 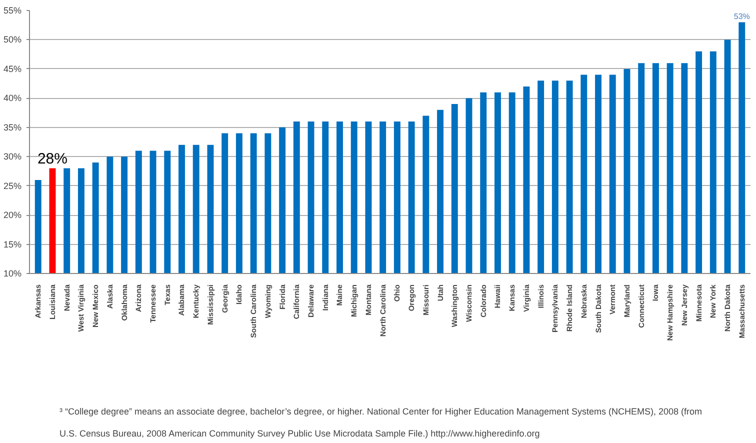 What do you see at coordinates (300, 433) in the screenshot?
I see `text: U.S. Census Bureau, 2008 American Community Survey Public Use Microdata Sample File.) http://www.higheredinfo.org` at bounding box center [300, 433].